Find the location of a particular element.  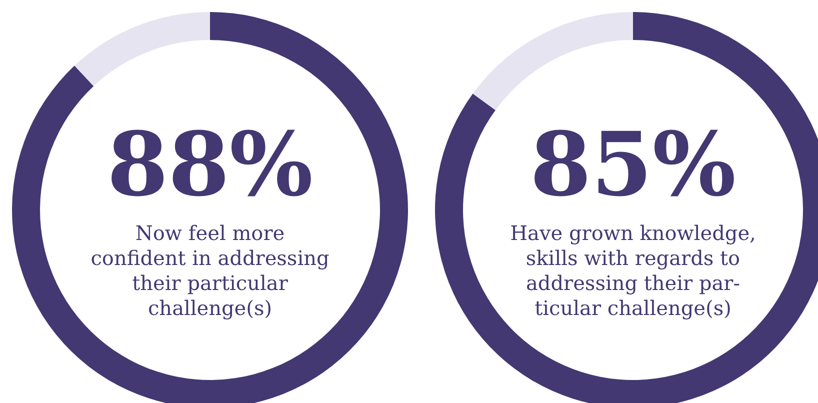

text: Have grown knowledge, skills with regards to addressing their par- ticular challenge(s) is located at coordinates (633, 270).